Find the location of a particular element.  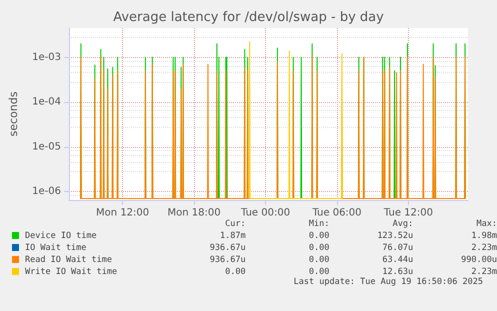

x-tick-label: Tue 12:00 is located at coordinates (407, 213).